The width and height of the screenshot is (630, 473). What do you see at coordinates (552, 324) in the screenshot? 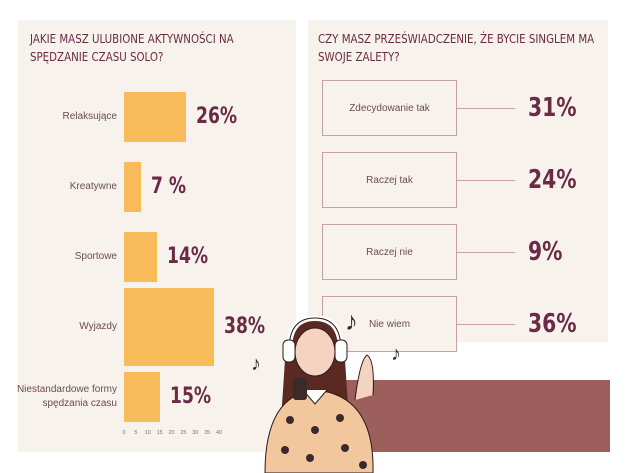
I see `value-label: 36%` at bounding box center [552, 324].